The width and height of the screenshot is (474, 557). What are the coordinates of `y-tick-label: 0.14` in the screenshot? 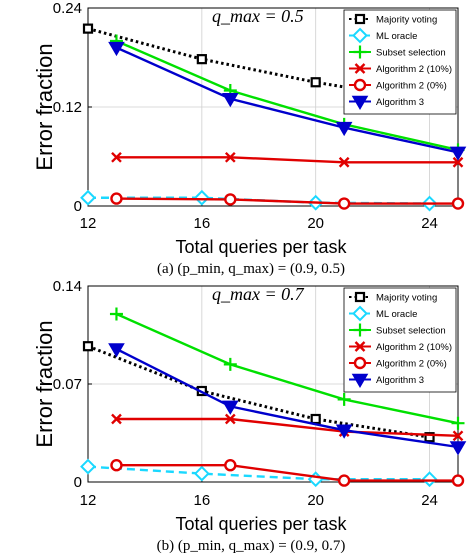 It's located at (67, 286).